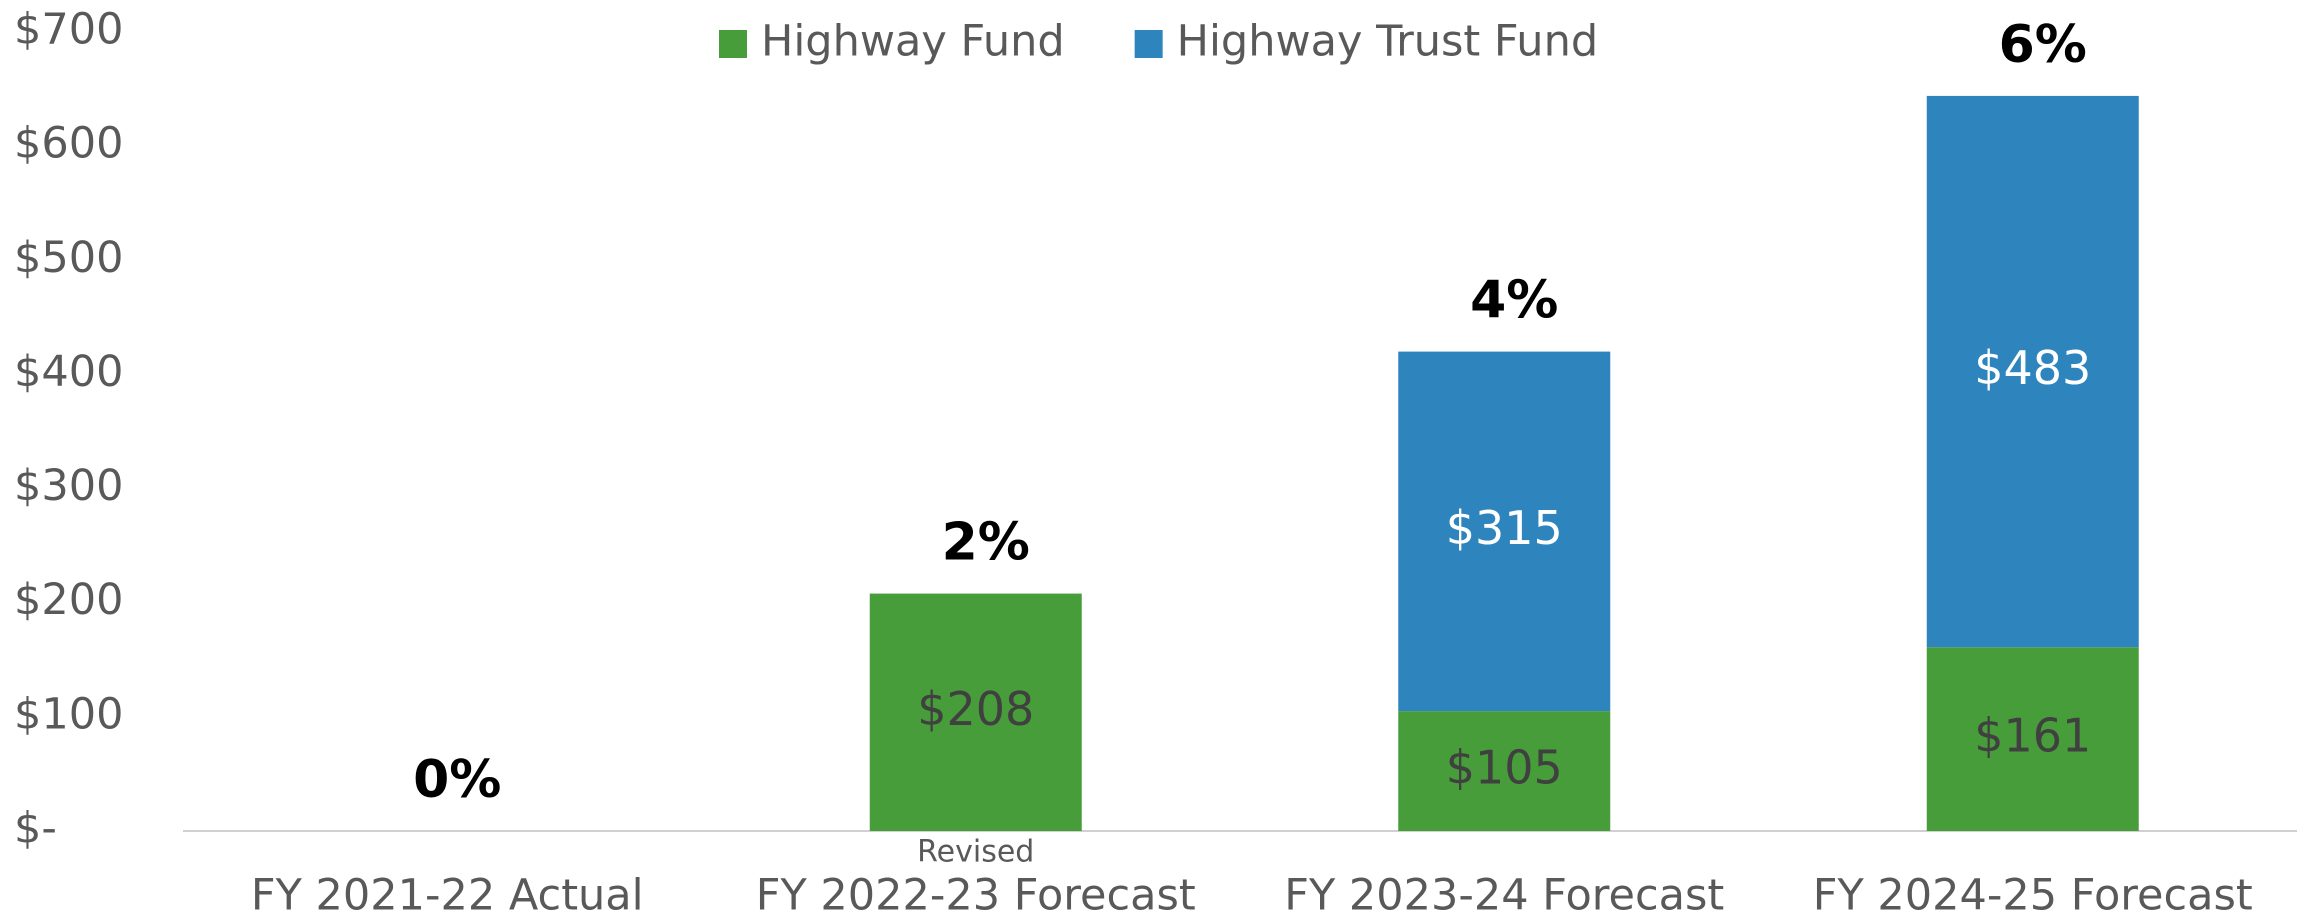 The height and width of the screenshot is (923, 2297). What do you see at coordinates (2032, 736) in the screenshot?
I see `value-label: $161` at bounding box center [2032, 736].